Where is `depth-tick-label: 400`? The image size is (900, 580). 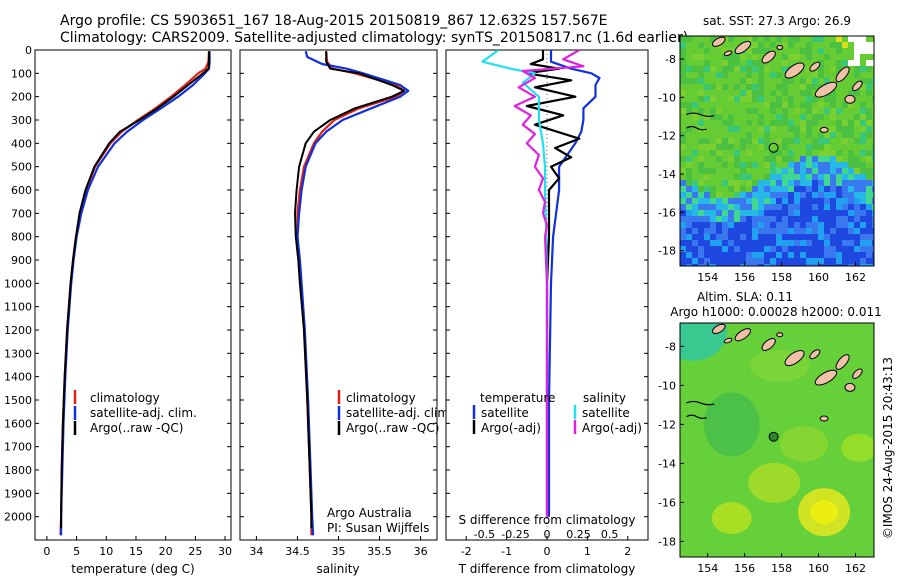
depth-tick-label: 400 is located at coordinates (21, 143).